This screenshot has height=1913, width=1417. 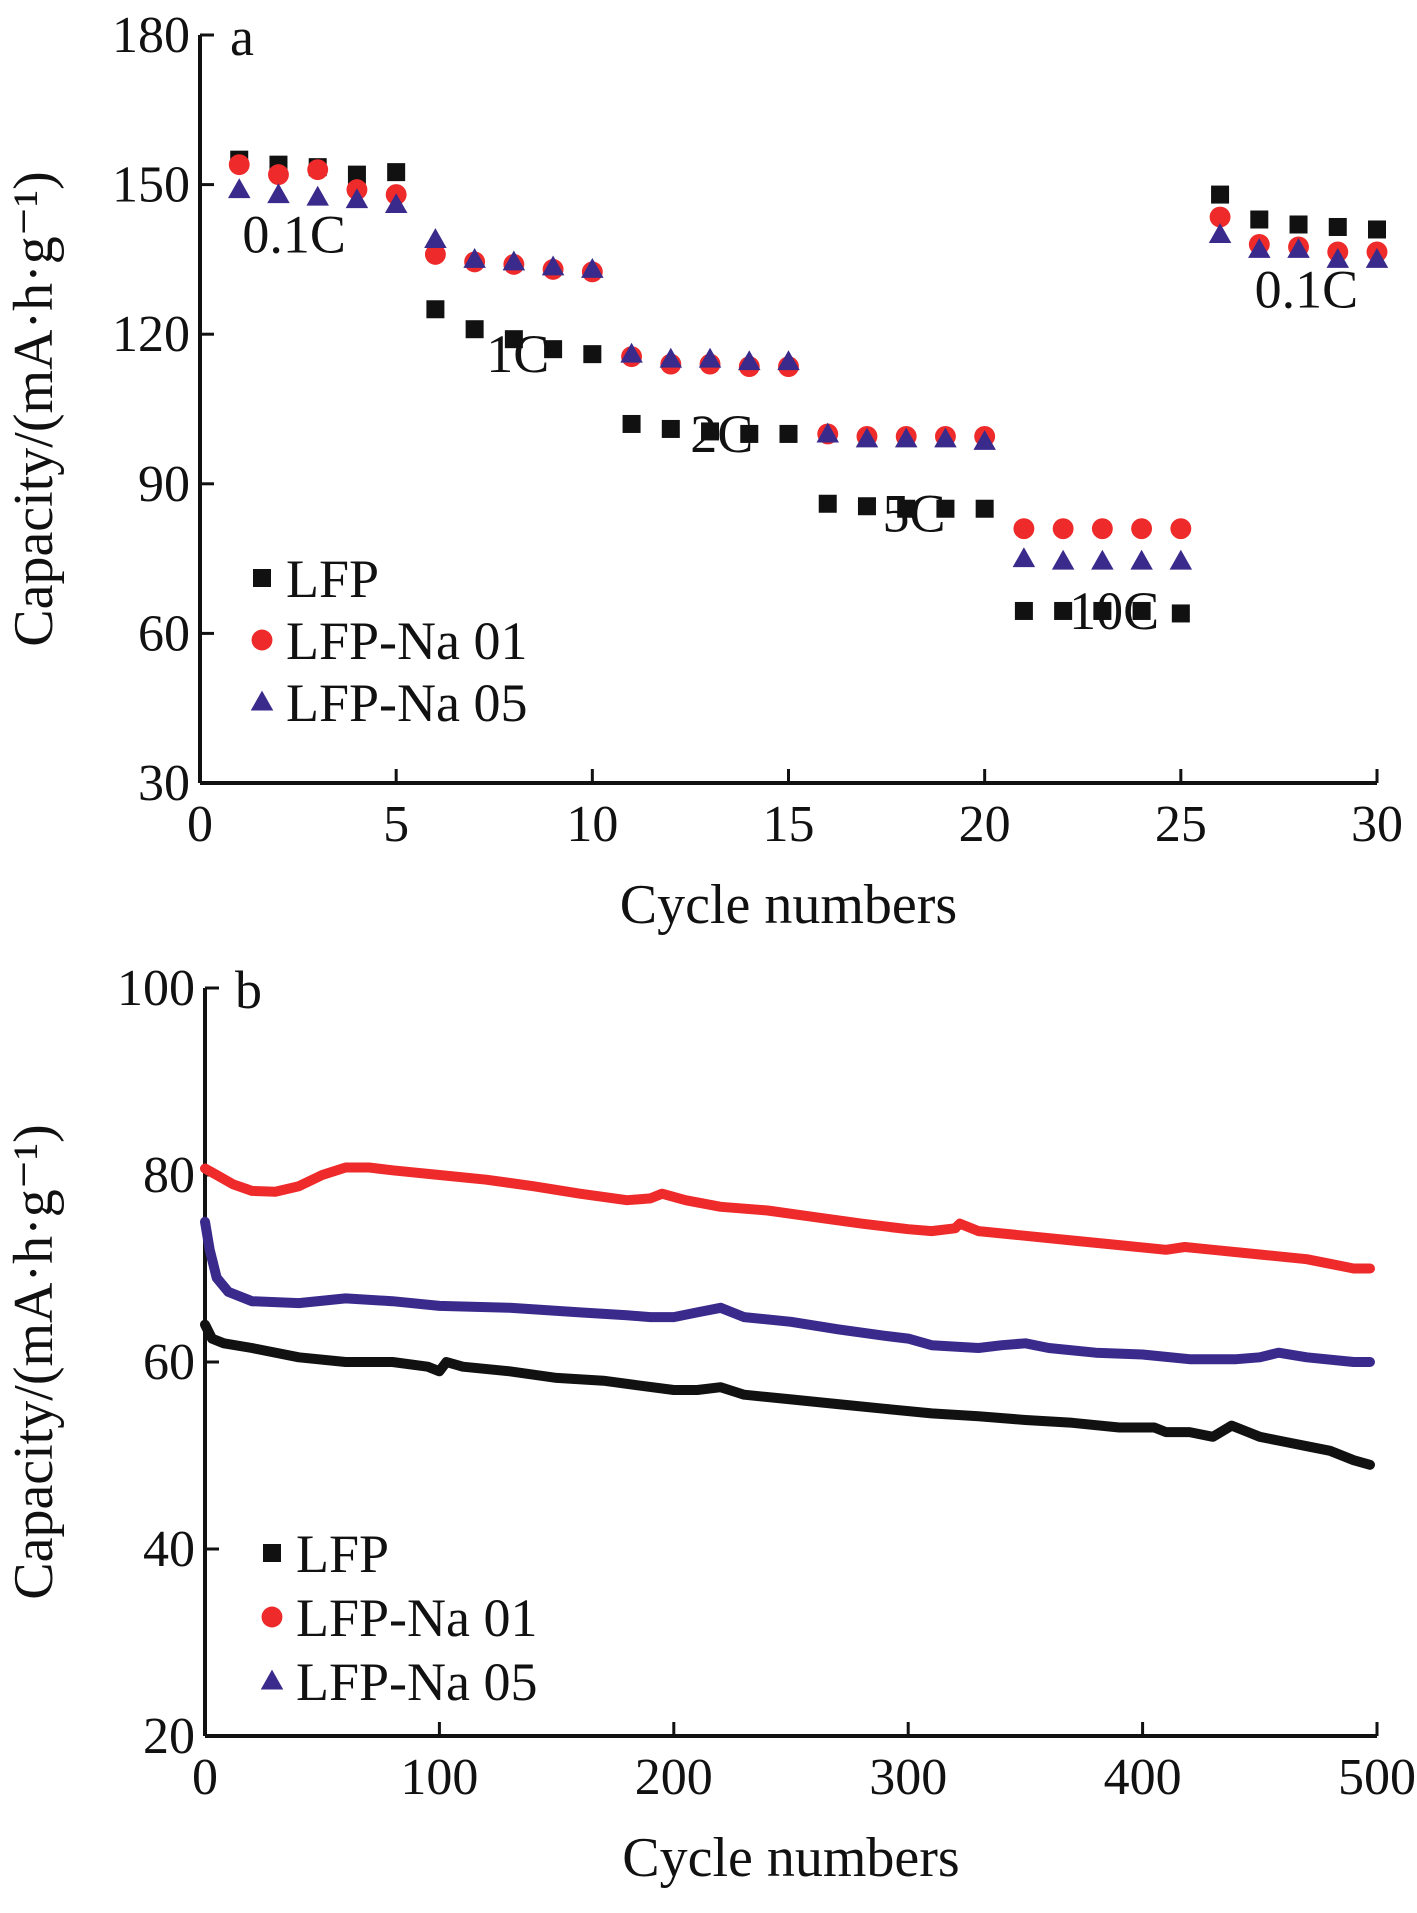 I want to click on series-lfp, so click(x=787, y=1394).